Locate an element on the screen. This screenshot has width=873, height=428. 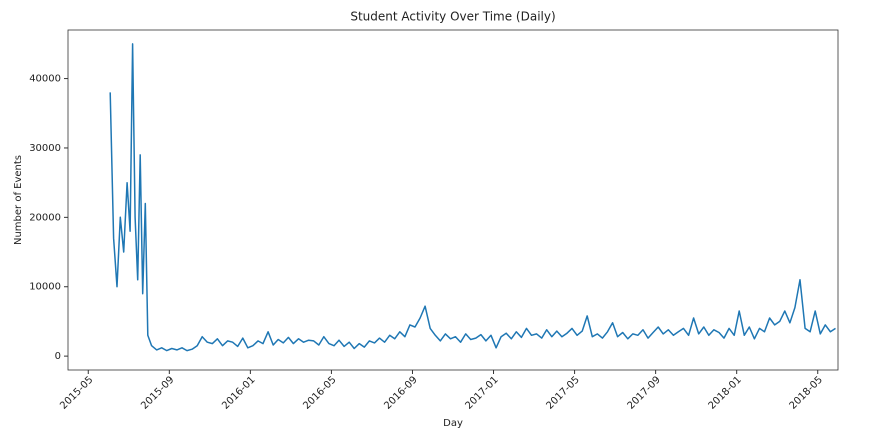
x-tick-label: 2015-09 is located at coordinates (157, 392).